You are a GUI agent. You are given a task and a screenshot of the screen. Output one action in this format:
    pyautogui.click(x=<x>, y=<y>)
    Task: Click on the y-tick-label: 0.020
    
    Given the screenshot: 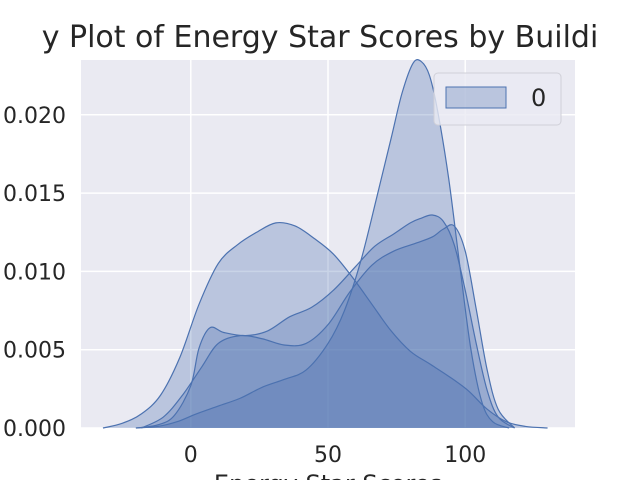 What is the action you would take?
    pyautogui.click(x=34, y=116)
    